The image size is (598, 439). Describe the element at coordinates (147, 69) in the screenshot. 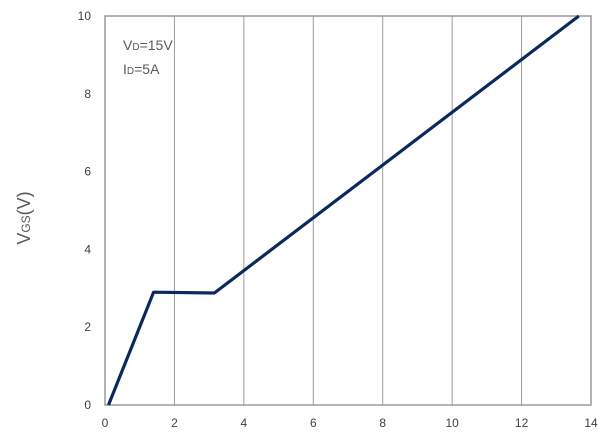

I see `annotation-id-value: =5A` at that location.